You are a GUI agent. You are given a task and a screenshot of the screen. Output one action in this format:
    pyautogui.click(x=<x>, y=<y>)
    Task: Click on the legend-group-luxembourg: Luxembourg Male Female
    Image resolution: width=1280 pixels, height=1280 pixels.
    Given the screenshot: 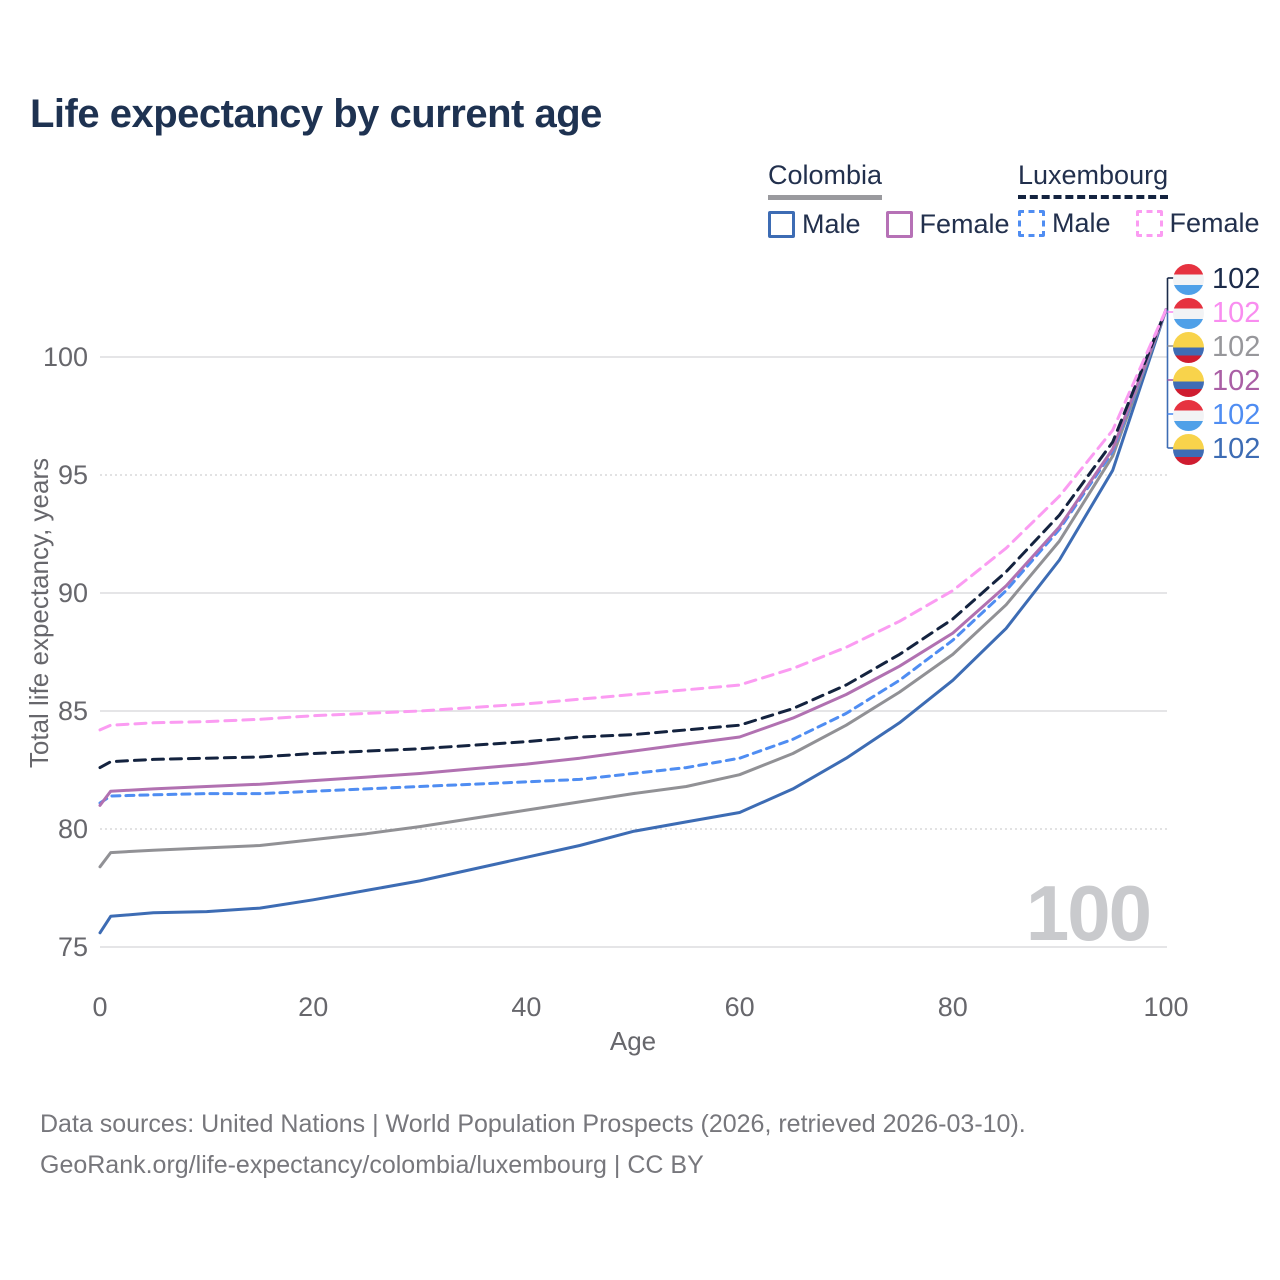 What is the action you would take?
    pyautogui.click(x=1148, y=199)
    